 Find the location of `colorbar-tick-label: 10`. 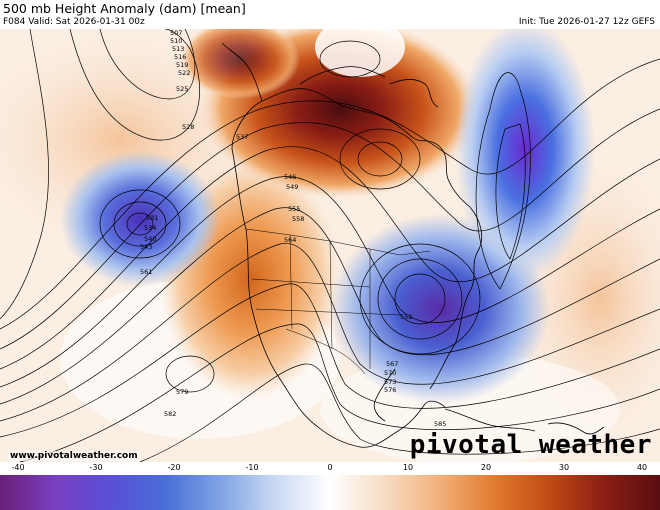

colorbar-tick-label: 10 is located at coordinates (408, 467).